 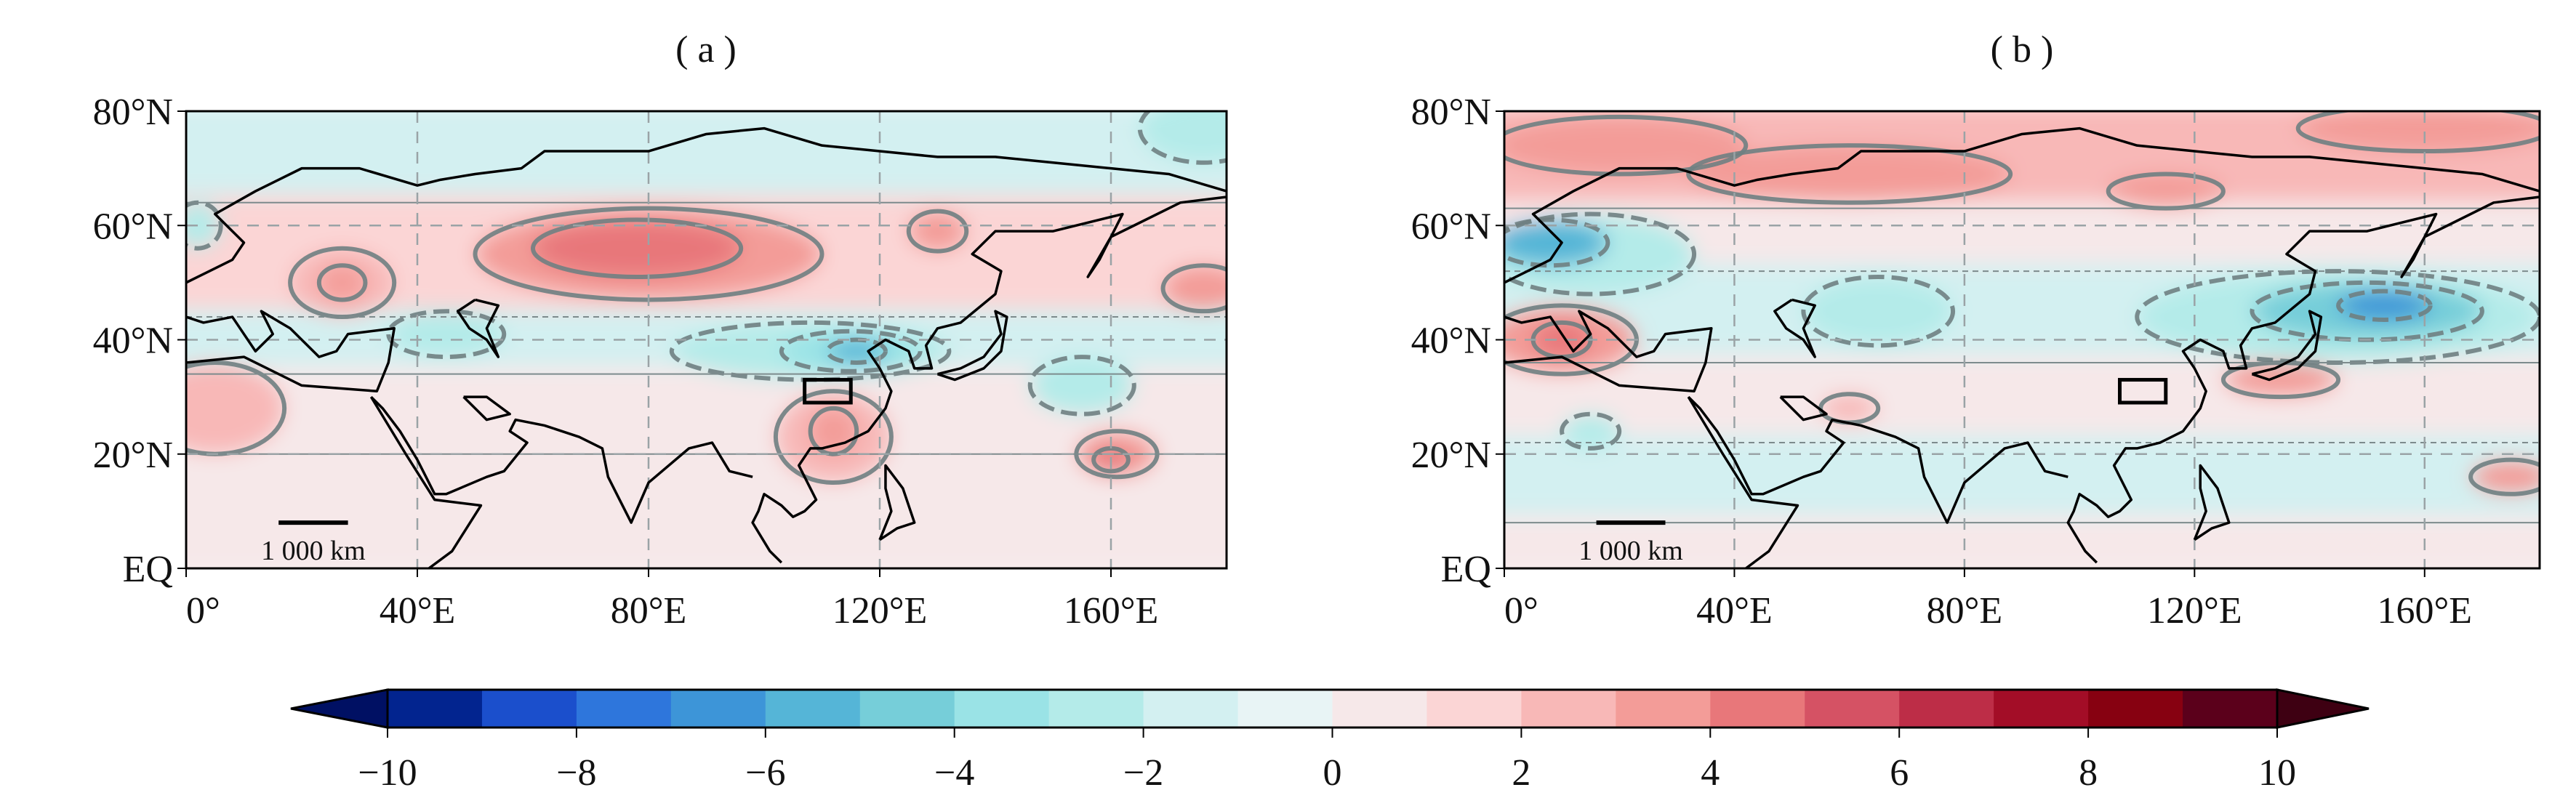 What do you see at coordinates (1521, 773) in the screenshot?
I see `colorbar-tick-label: 2` at bounding box center [1521, 773].